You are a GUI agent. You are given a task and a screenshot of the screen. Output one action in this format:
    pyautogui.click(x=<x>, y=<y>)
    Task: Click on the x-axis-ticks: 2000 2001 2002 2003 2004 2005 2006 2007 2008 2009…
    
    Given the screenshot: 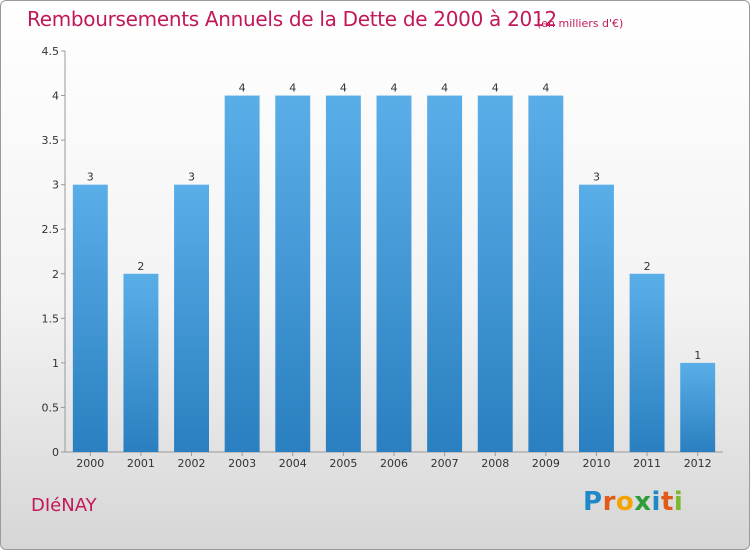 What is the action you would take?
    pyautogui.click(x=394, y=461)
    